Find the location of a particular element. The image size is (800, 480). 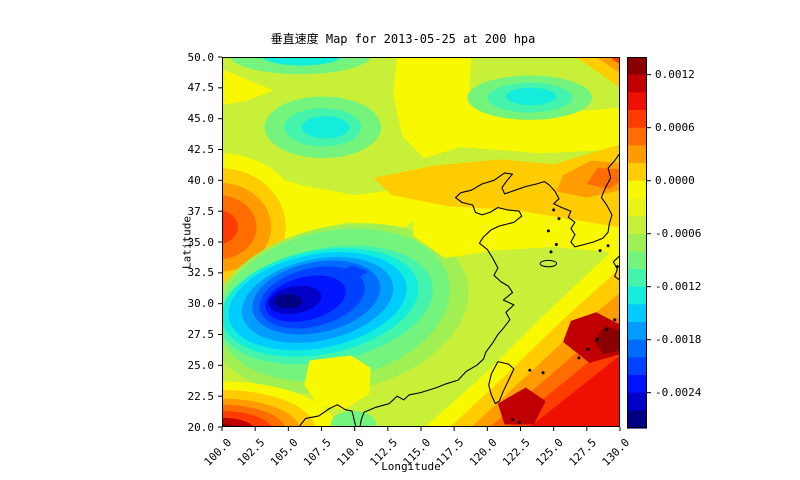

colorbar-tick-label: 0.0012 is located at coordinates (675, 75).